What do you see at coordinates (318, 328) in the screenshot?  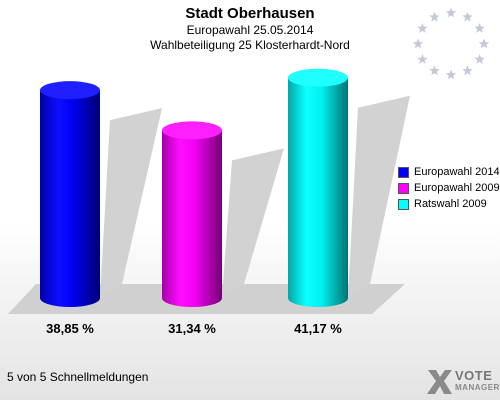 I see `value-label-3: 41,17 %` at bounding box center [318, 328].